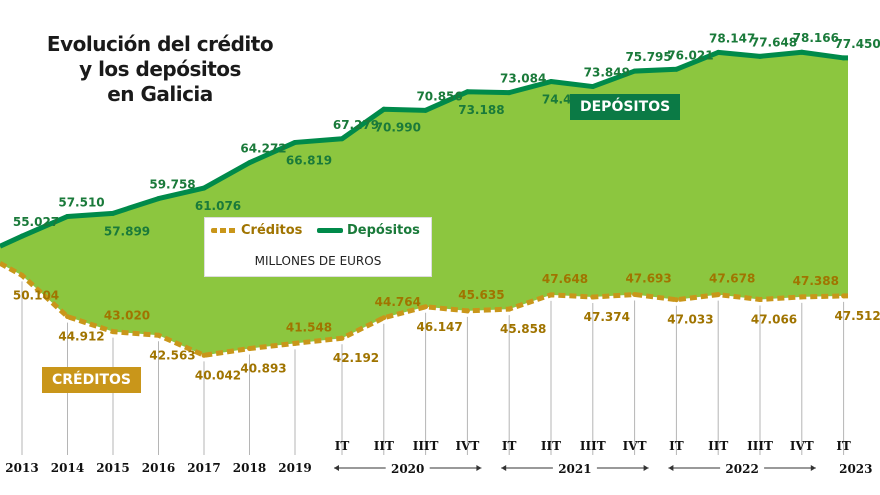 Image resolution: width=880 pixels, height=495 pixels. What do you see at coordinates (249, 468) in the screenshot?
I see `x-tick-label: 2018` at bounding box center [249, 468].